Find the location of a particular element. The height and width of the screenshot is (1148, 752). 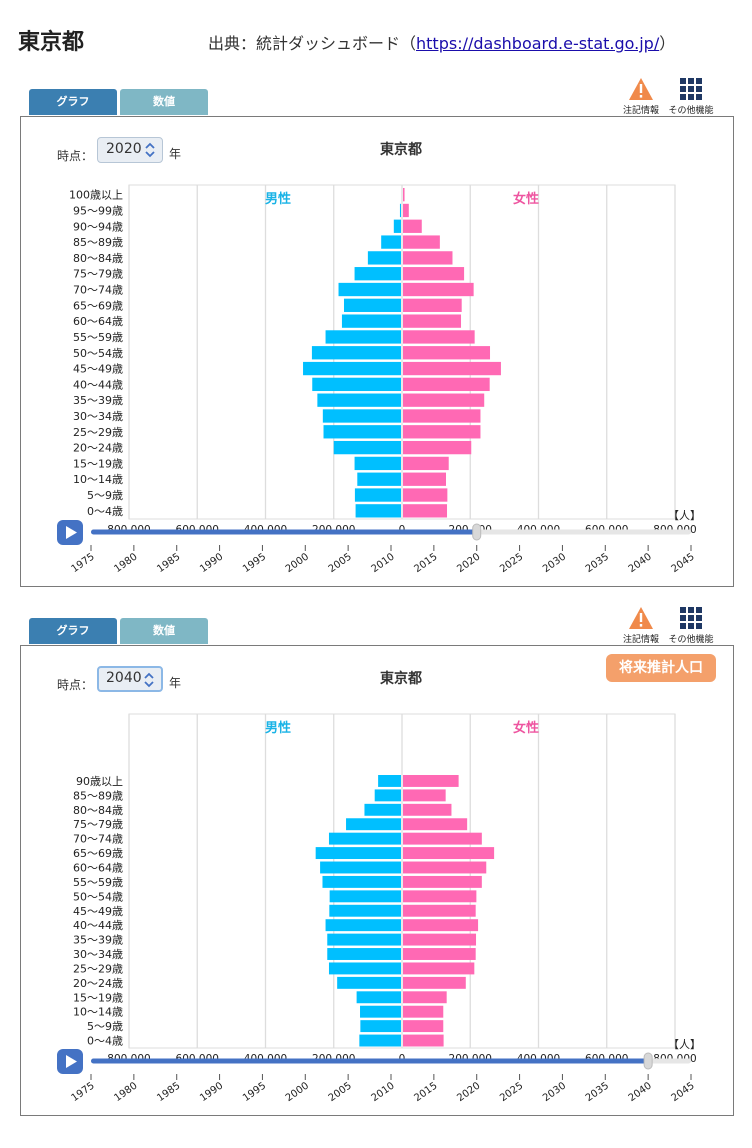

chevron-updown-icon is located at coordinates (150, 150).